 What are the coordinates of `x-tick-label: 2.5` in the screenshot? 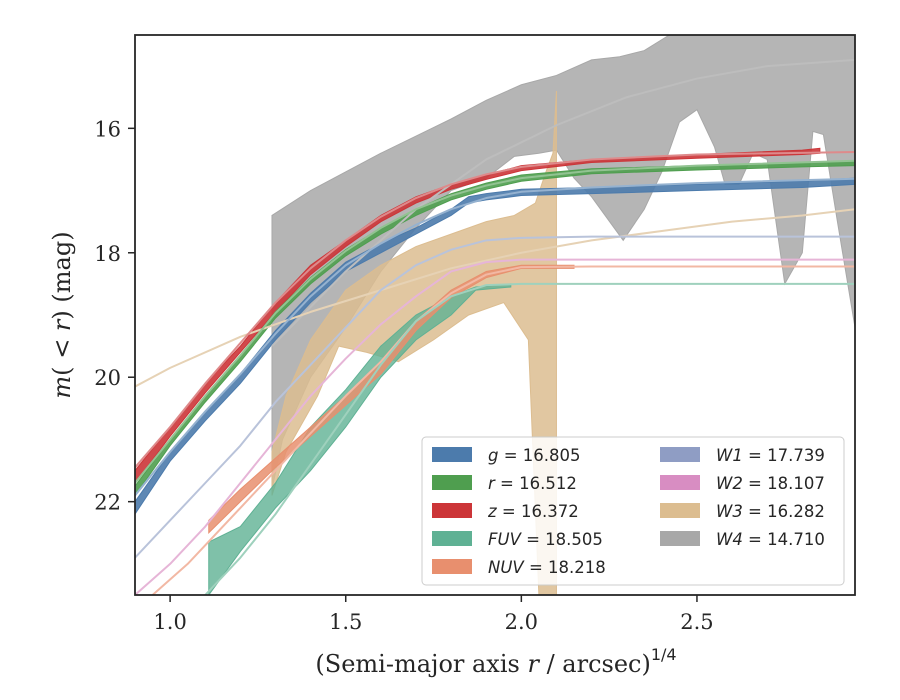 It's located at (696, 622).